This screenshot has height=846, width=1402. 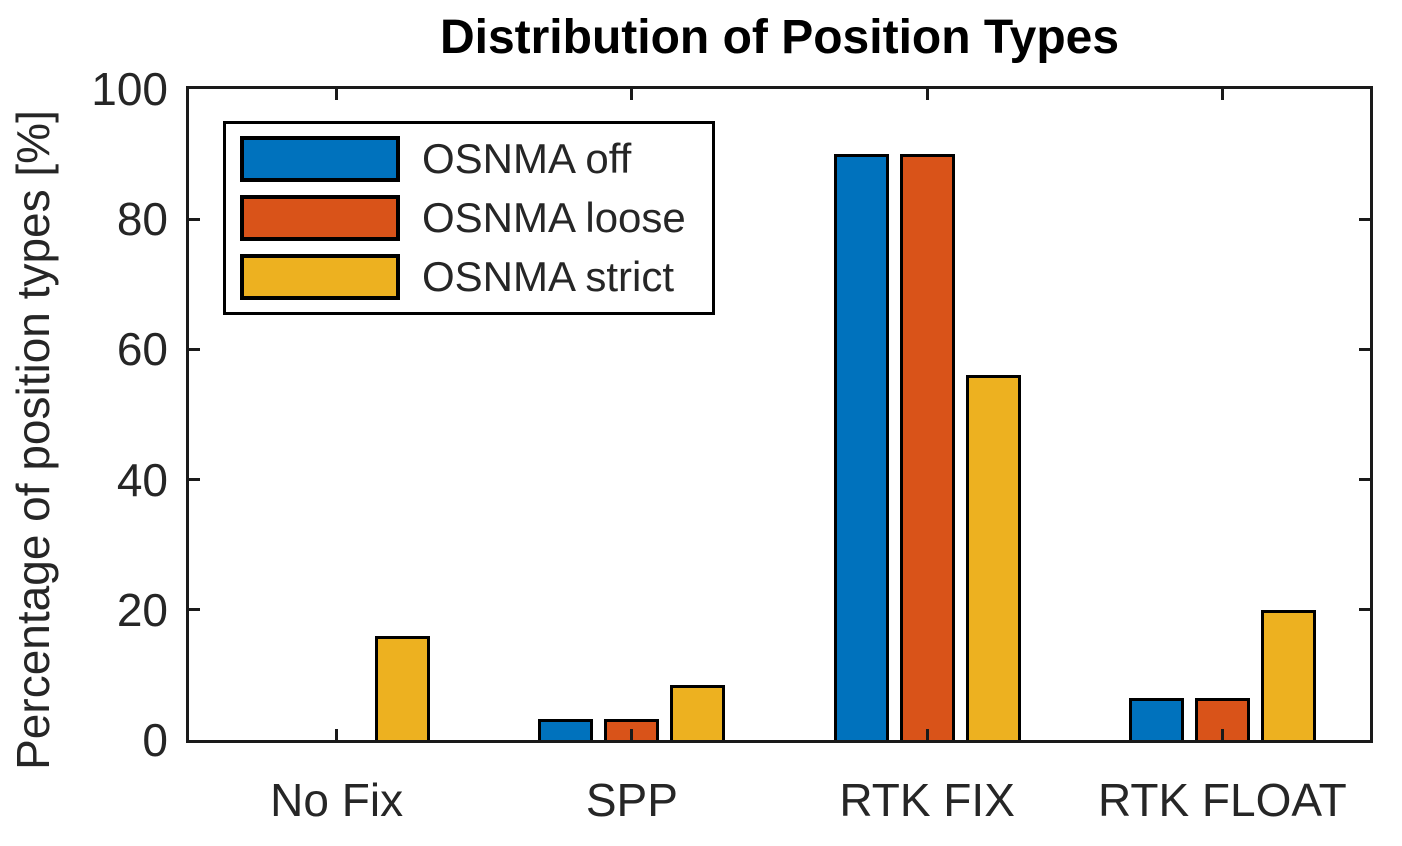 What do you see at coordinates (554, 217) in the screenshot?
I see `legend-label-osnma-loose: OSNMA loose` at bounding box center [554, 217].